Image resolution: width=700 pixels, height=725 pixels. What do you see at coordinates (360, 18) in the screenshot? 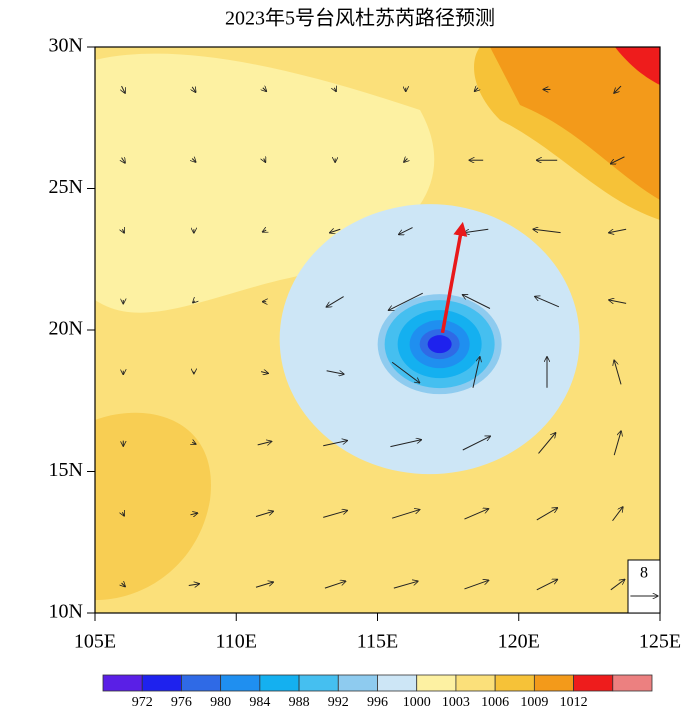
I see `chart-title: 2023年5号台风杜苏芮路径预测` at bounding box center [360, 18].